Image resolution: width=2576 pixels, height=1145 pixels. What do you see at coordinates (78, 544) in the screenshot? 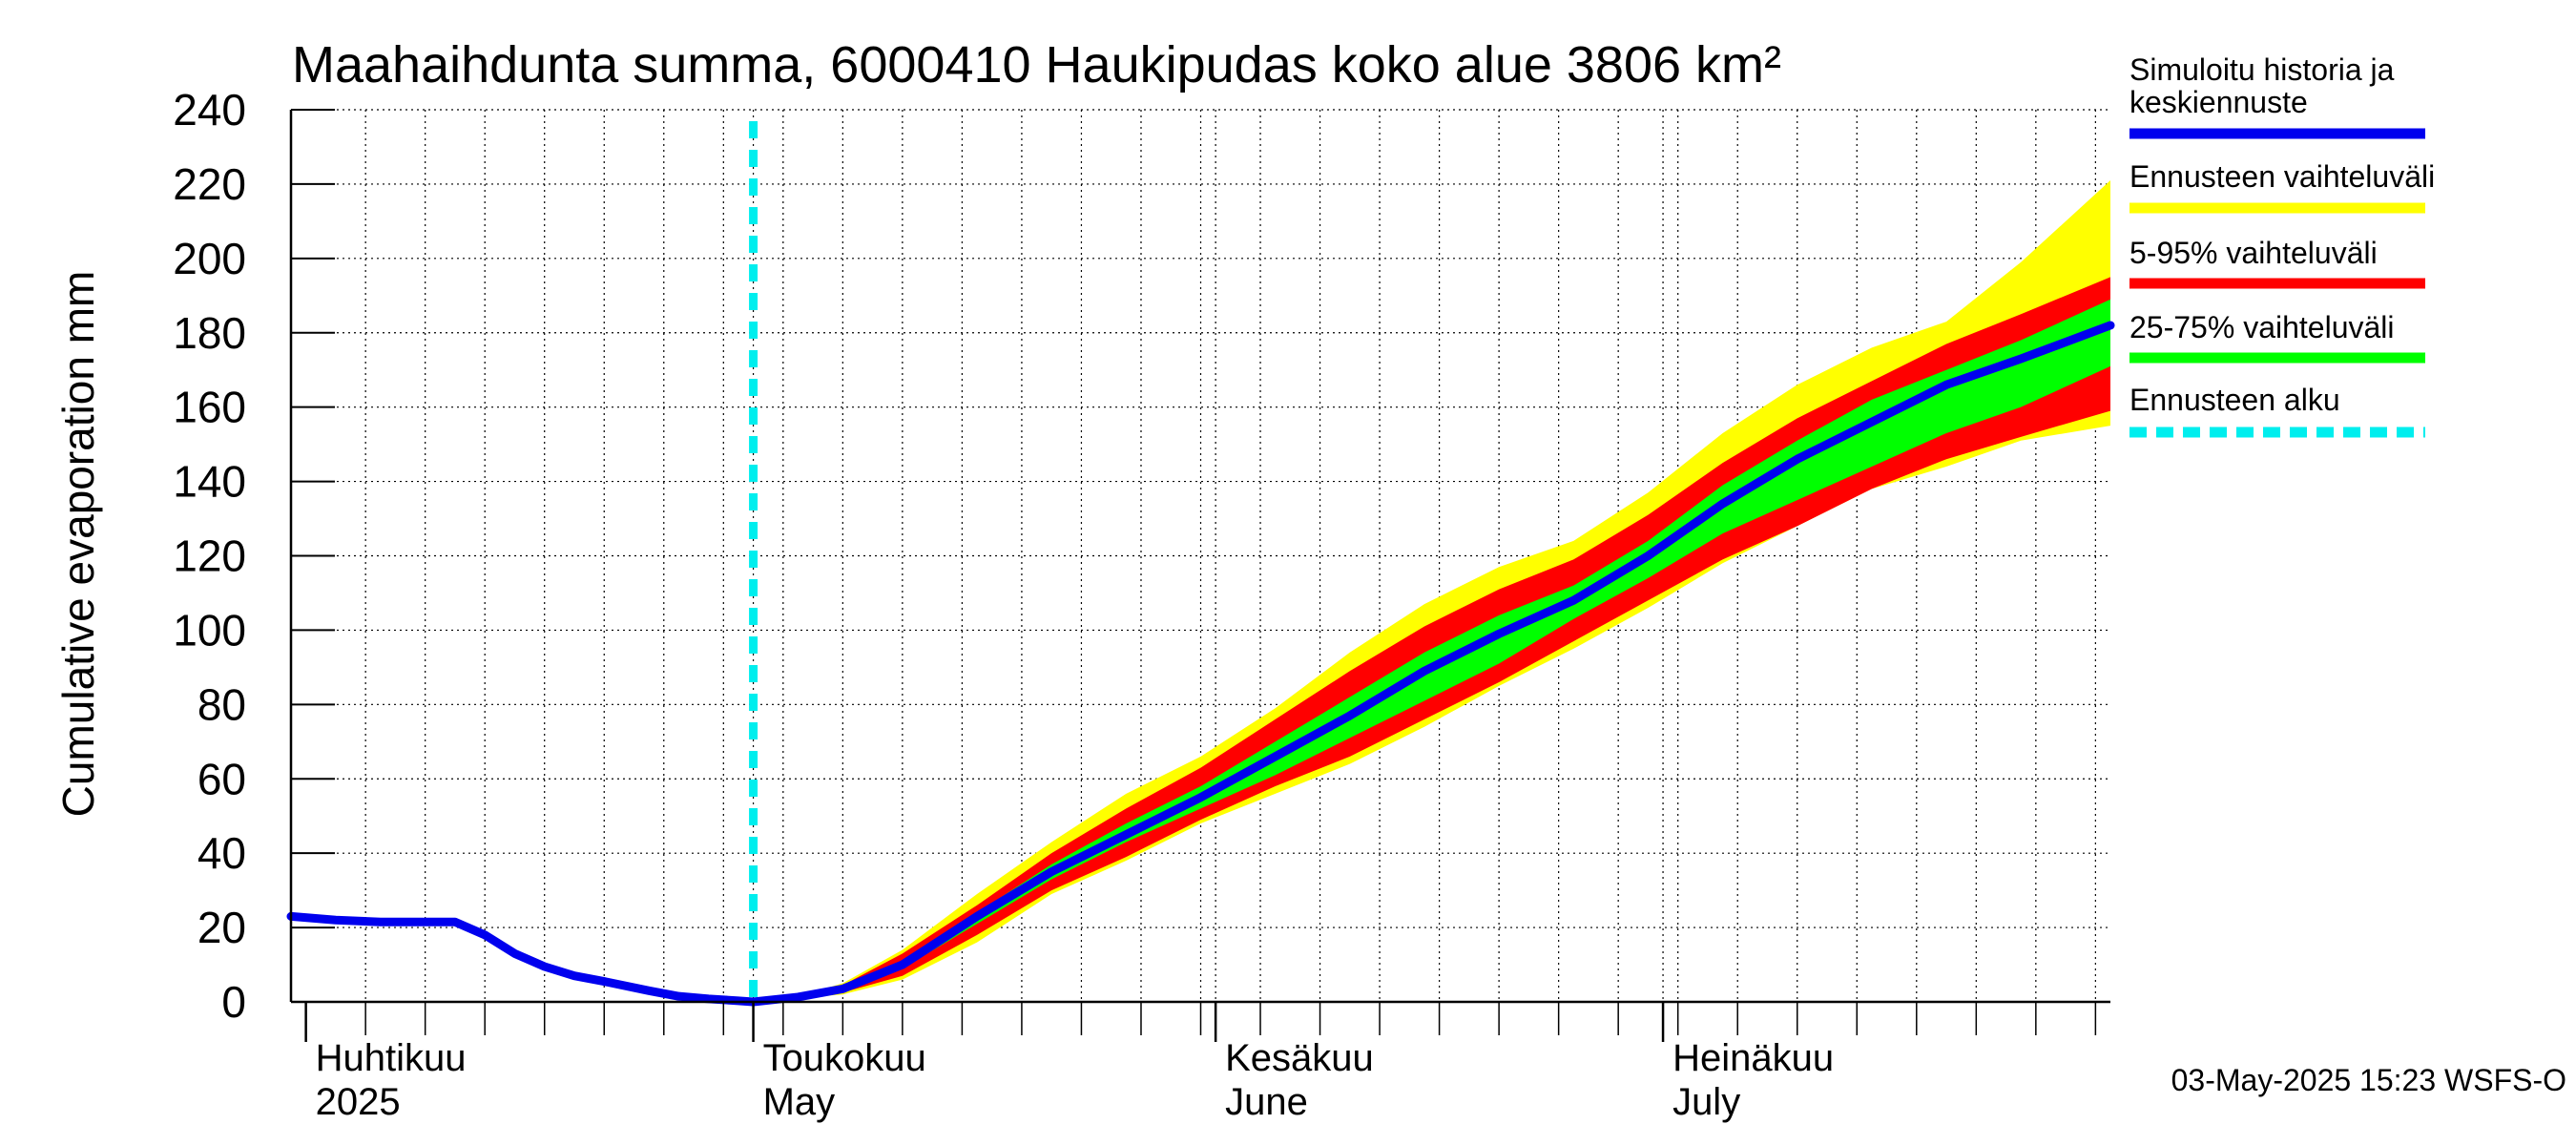
I see `y-axis-label: Cumulative evaporation mm` at bounding box center [78, 544].